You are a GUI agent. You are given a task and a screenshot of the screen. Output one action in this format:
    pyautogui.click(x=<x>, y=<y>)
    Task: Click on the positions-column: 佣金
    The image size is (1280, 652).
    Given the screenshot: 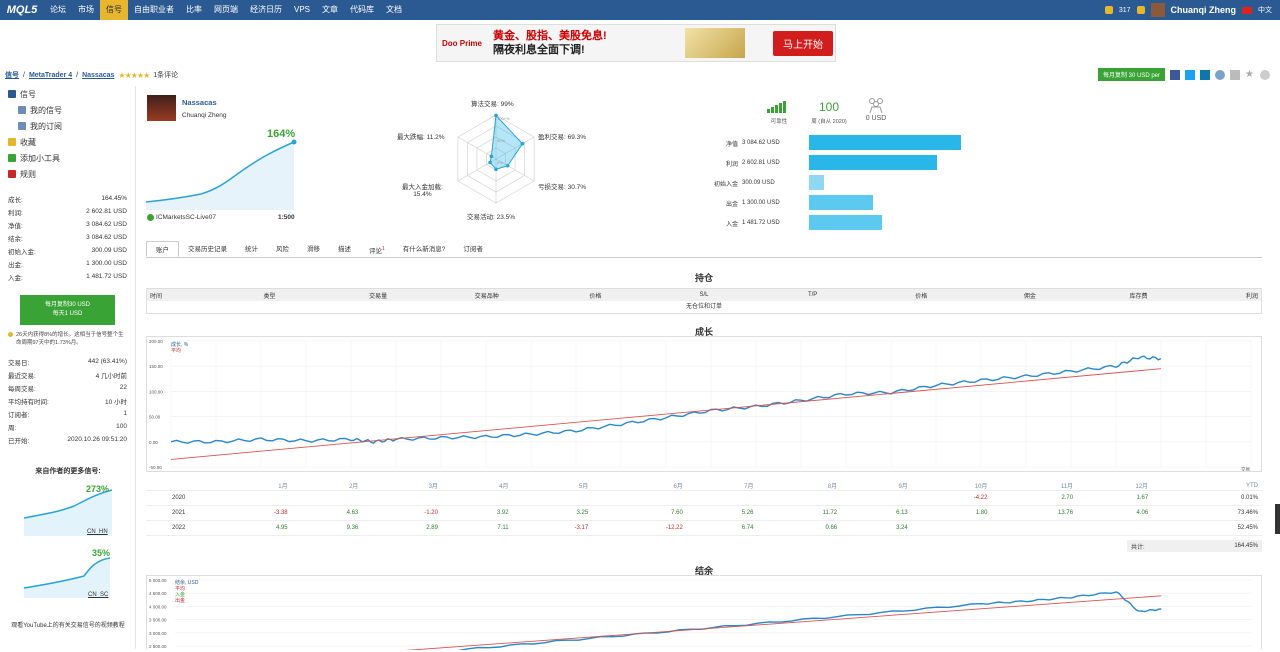 What is the action you would take?
    pyautogui.click(x=1029, y=296)
    